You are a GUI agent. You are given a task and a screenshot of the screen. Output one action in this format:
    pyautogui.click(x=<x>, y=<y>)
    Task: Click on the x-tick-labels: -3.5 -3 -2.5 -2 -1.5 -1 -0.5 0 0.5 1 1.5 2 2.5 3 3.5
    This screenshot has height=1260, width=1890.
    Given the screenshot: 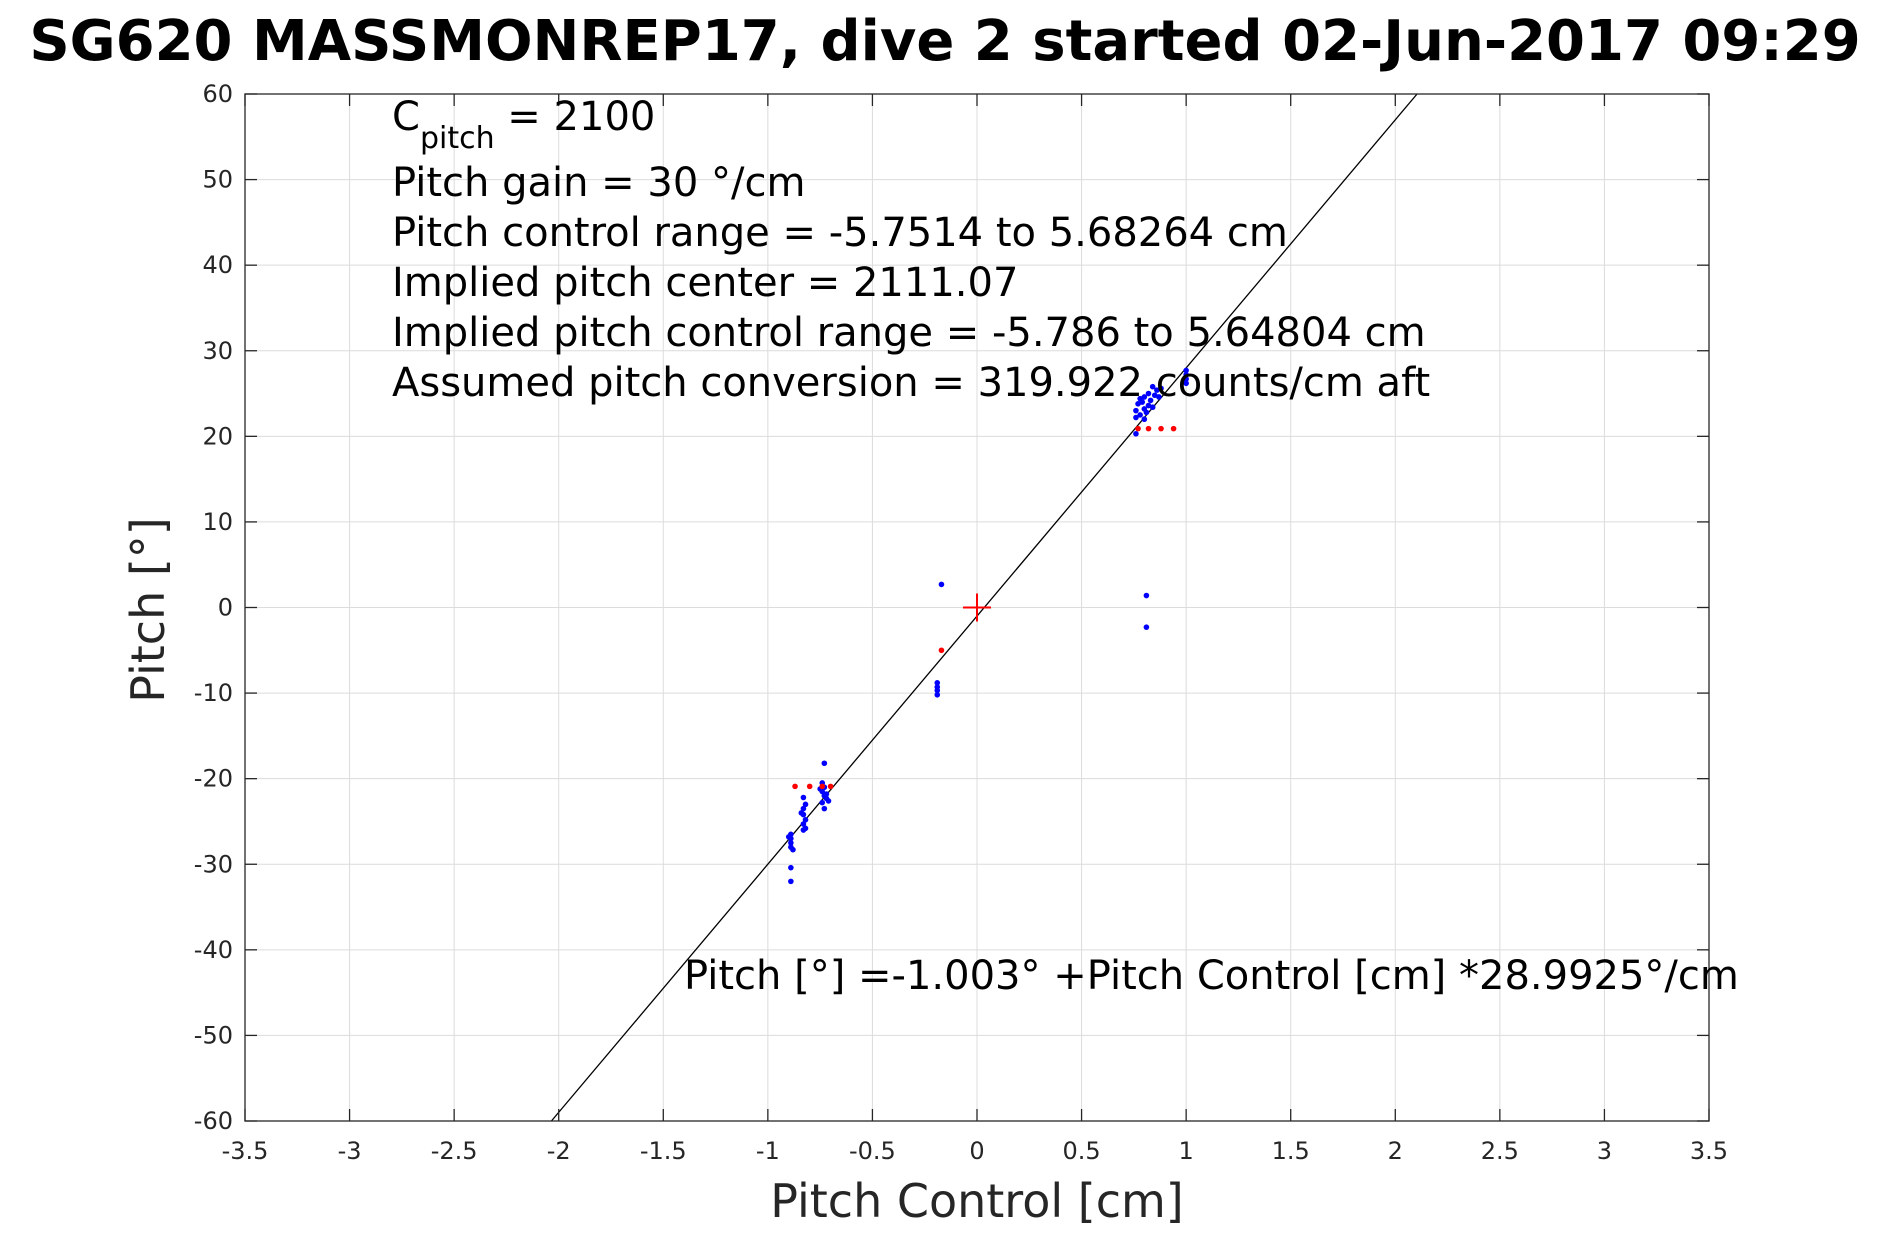 What is the action you would take?
    pyautogui.click(x=975, y=1151)
    